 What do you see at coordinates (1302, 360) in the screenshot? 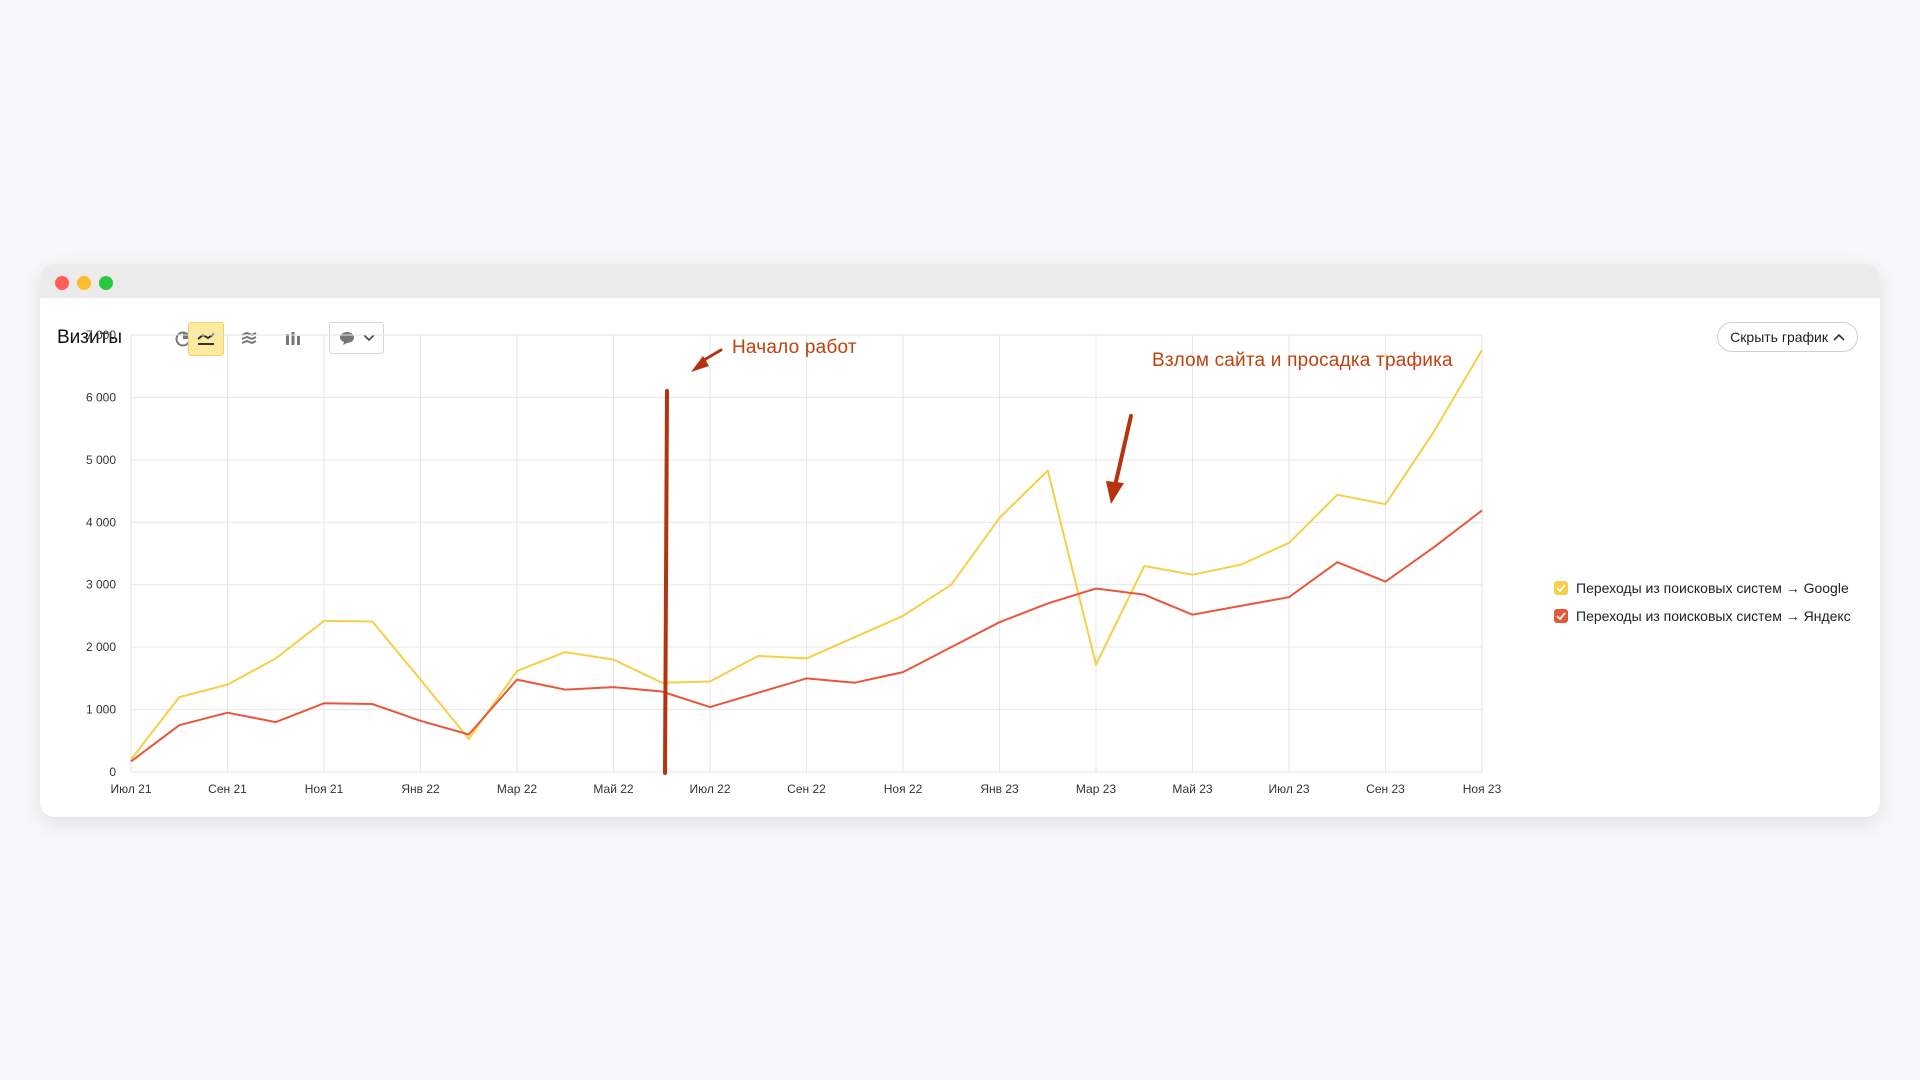
I see `annotation-site-hack: Взлом сайта и просадка трафика` at bounding box center [1302, 360].